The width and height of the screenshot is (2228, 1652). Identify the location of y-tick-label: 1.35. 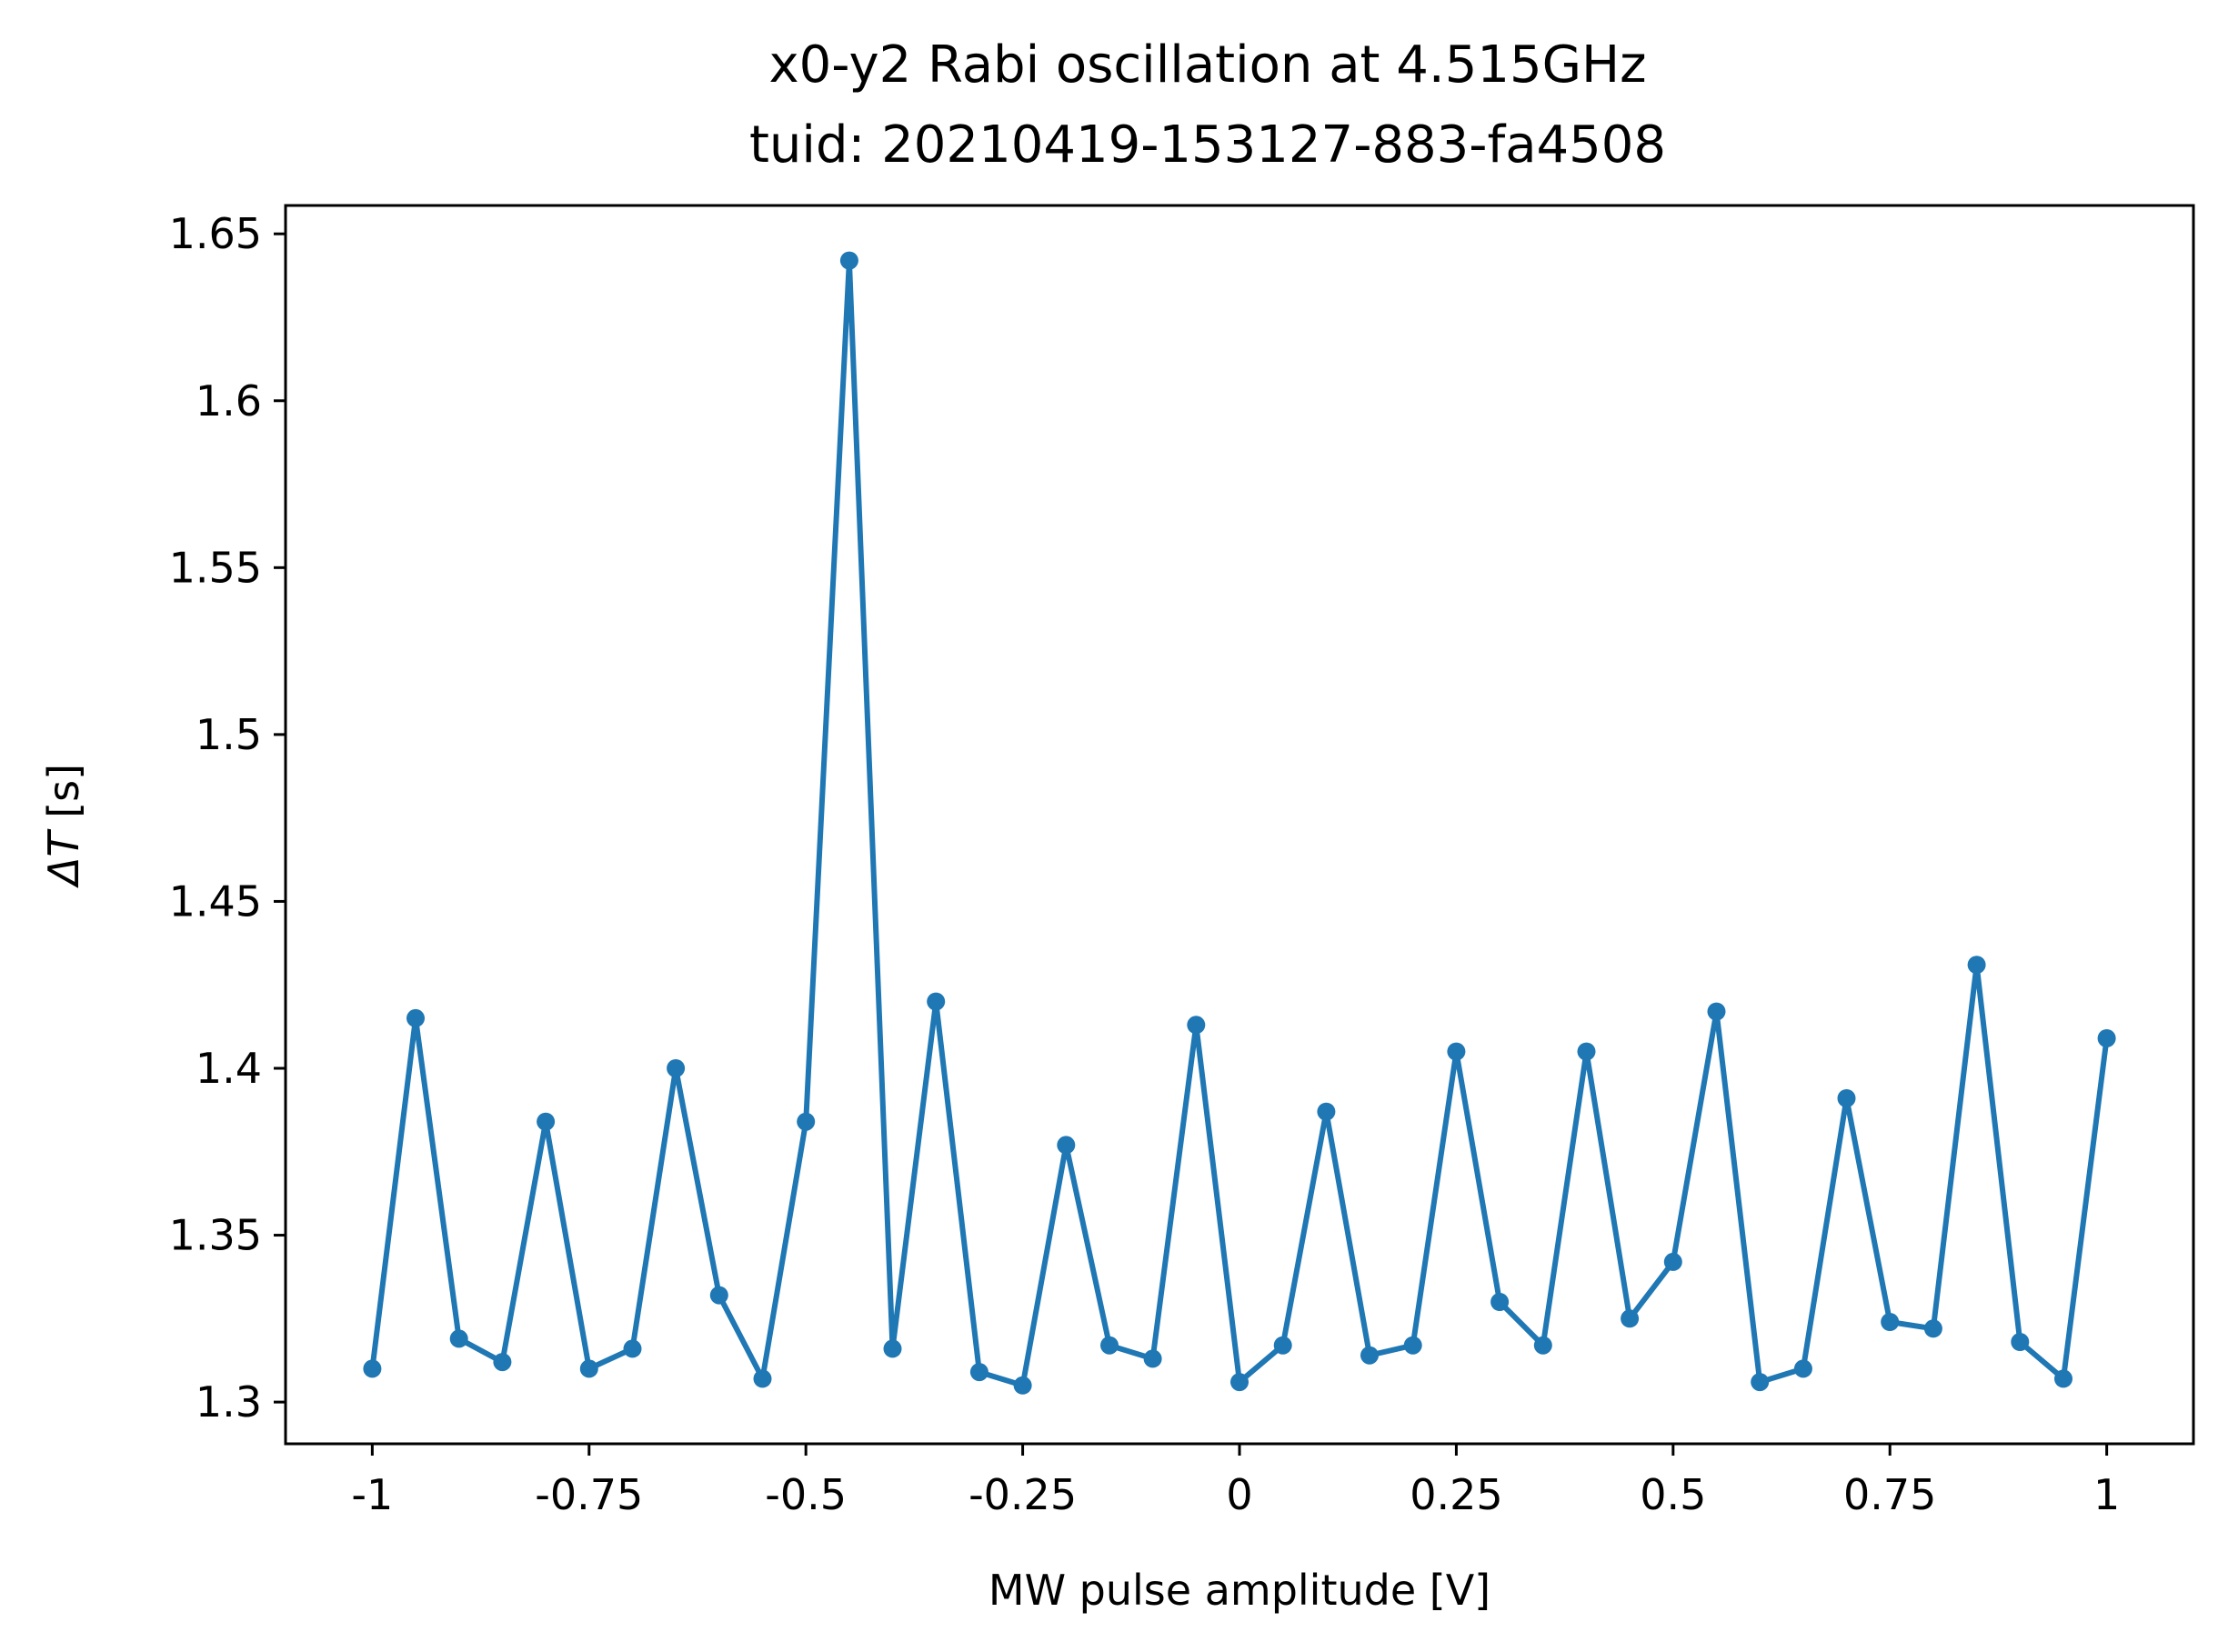
(215, 1235).